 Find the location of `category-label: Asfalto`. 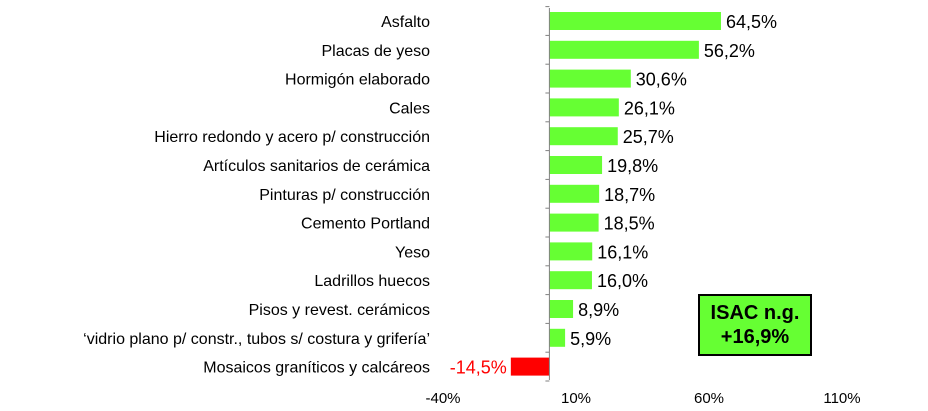

category-label: Asfalto is located at coordinates (405, 22).